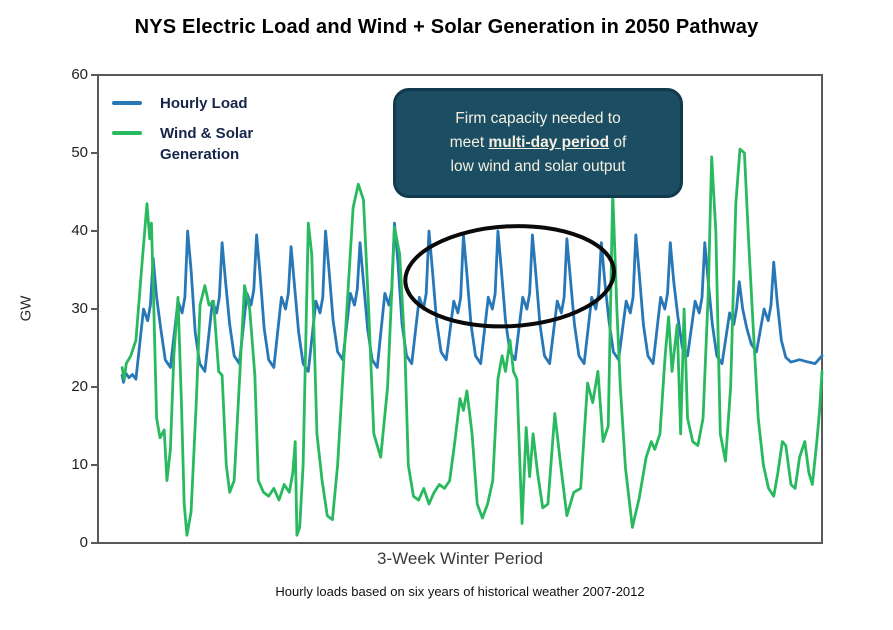  What do you see at coordinates (538, 166) in the screenshot?
I see `callout-line-3: low wind and solar output` at bounding box center [538, 166].